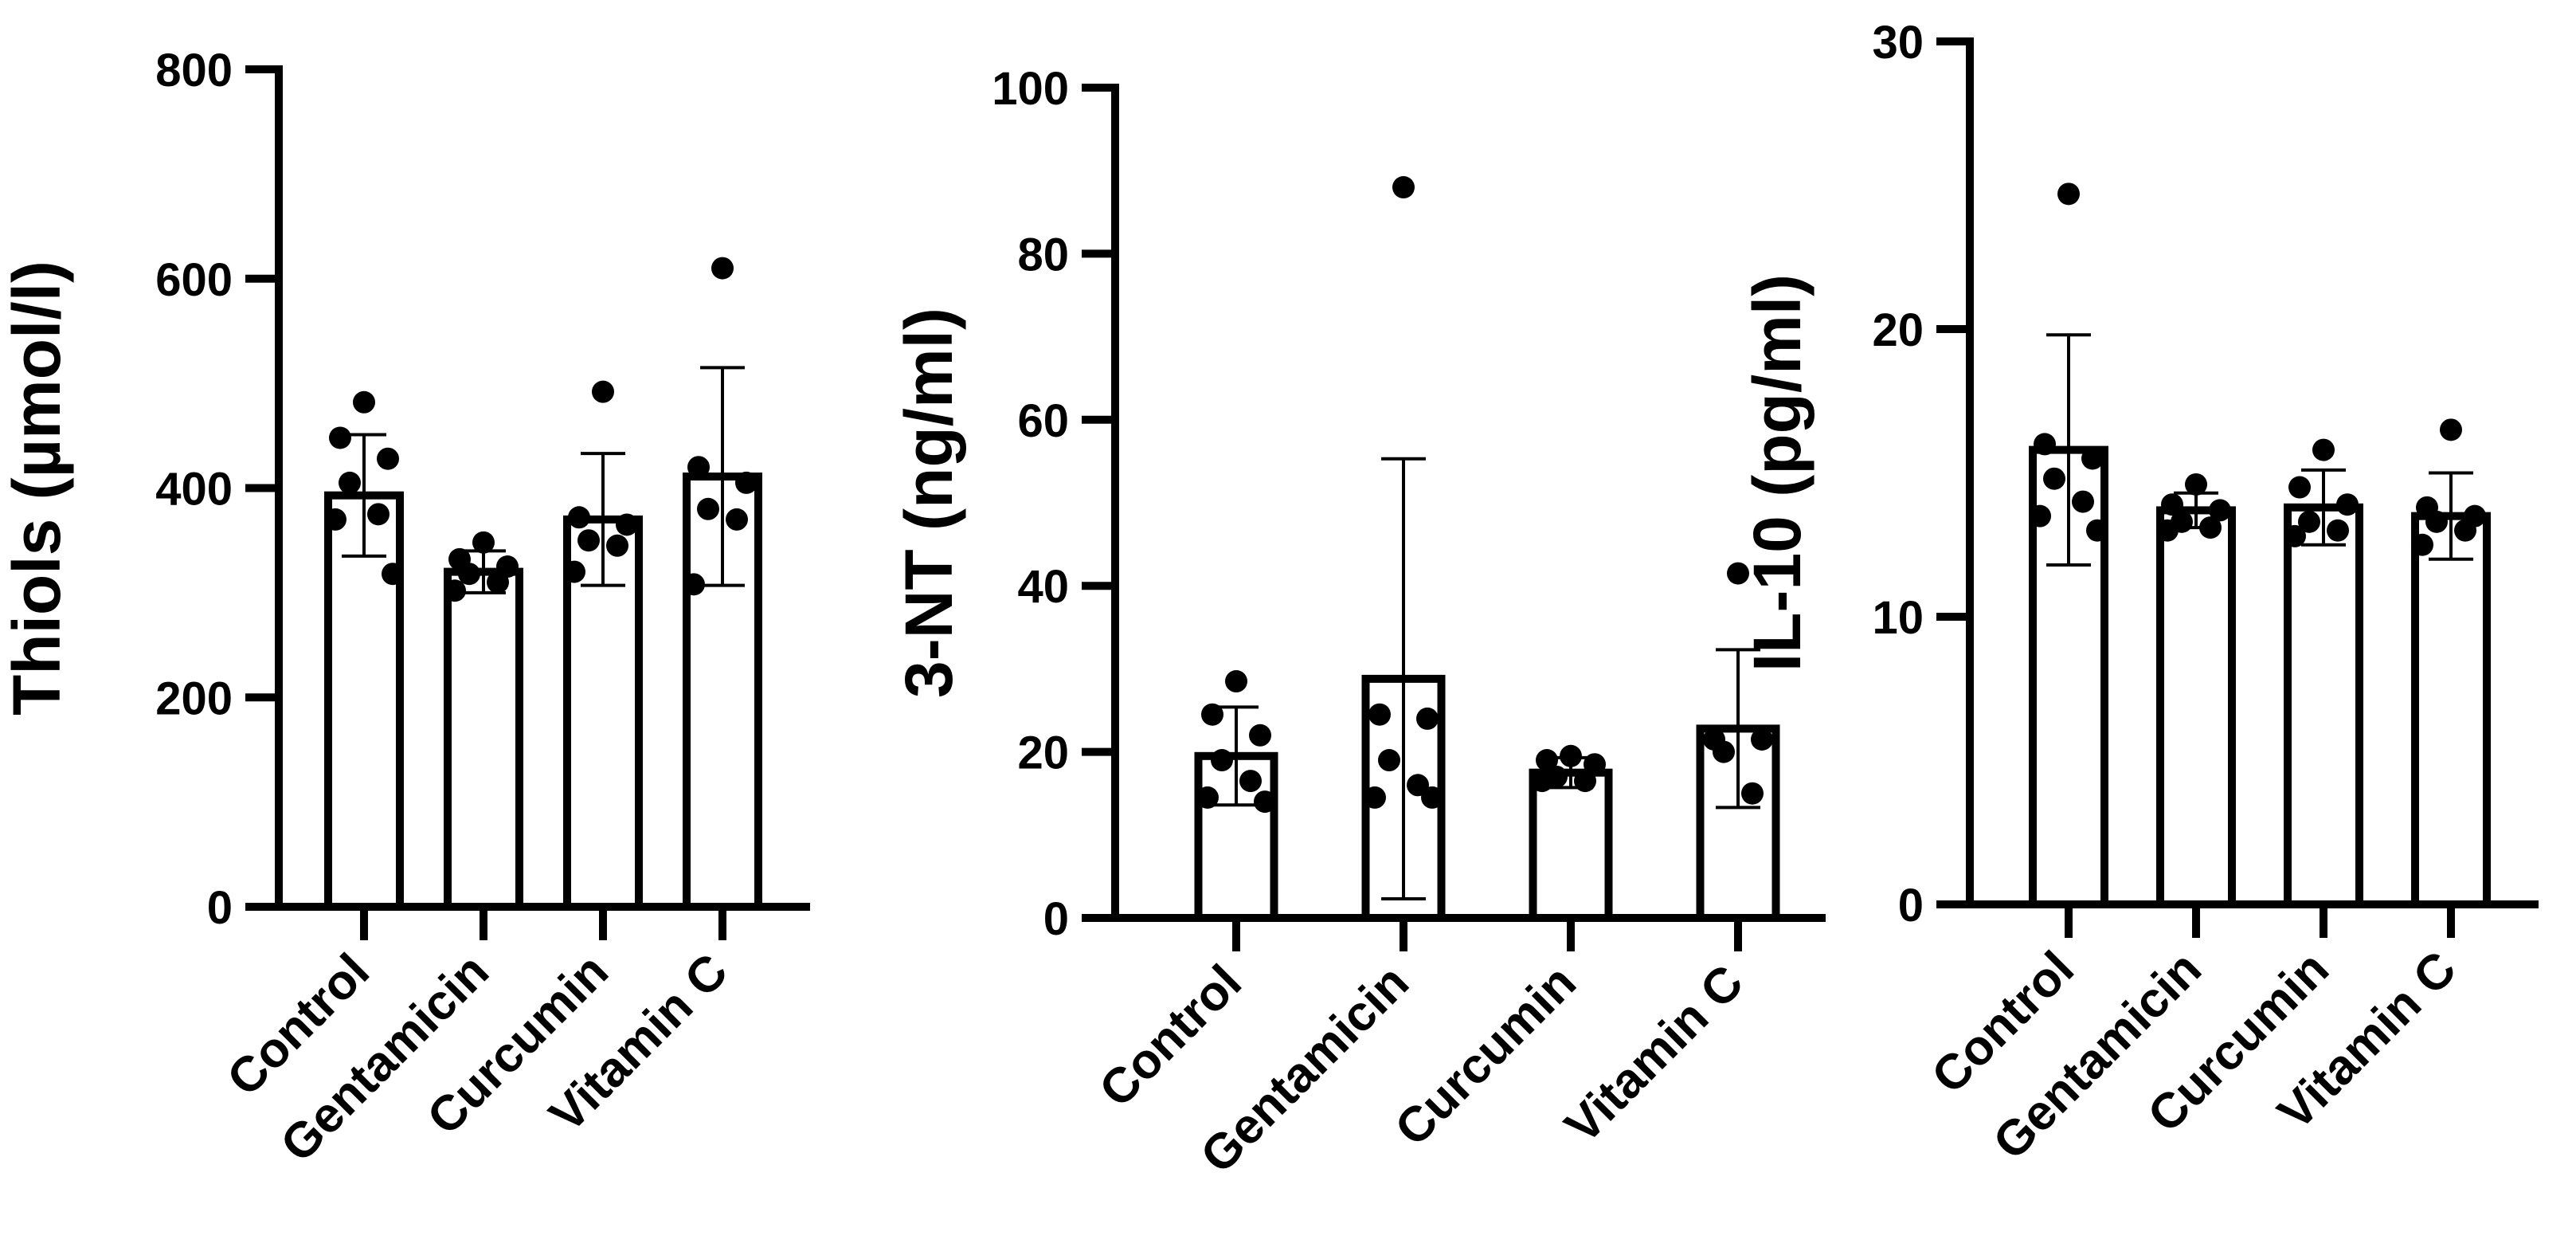 This screenshot has height=1255, width=2576. I want to click on y-axis-title: Thiols (µmol/l), so click(37, 488).